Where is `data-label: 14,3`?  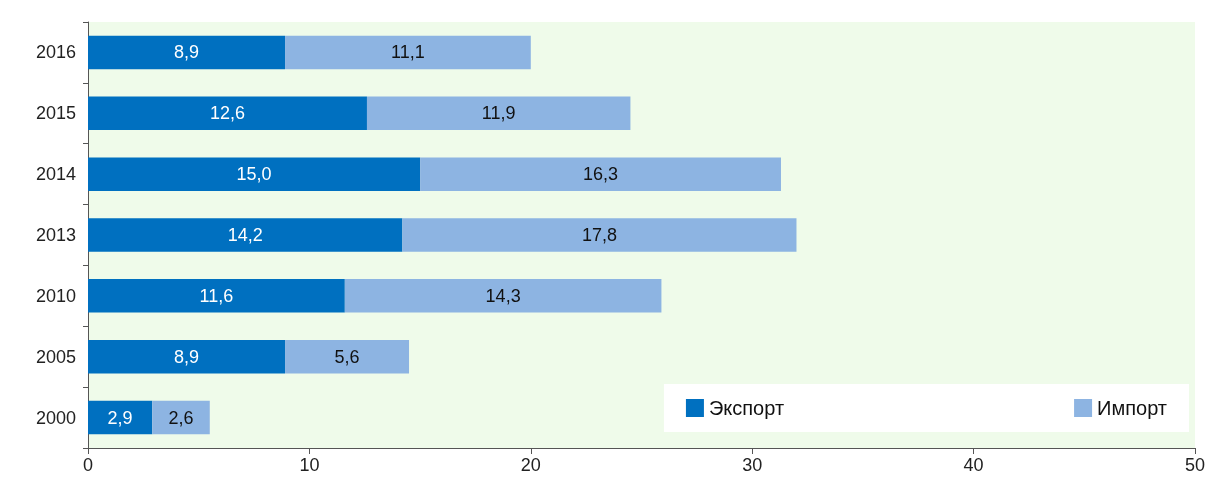
data-label: 14,3 is located at coordinates (503, 295).